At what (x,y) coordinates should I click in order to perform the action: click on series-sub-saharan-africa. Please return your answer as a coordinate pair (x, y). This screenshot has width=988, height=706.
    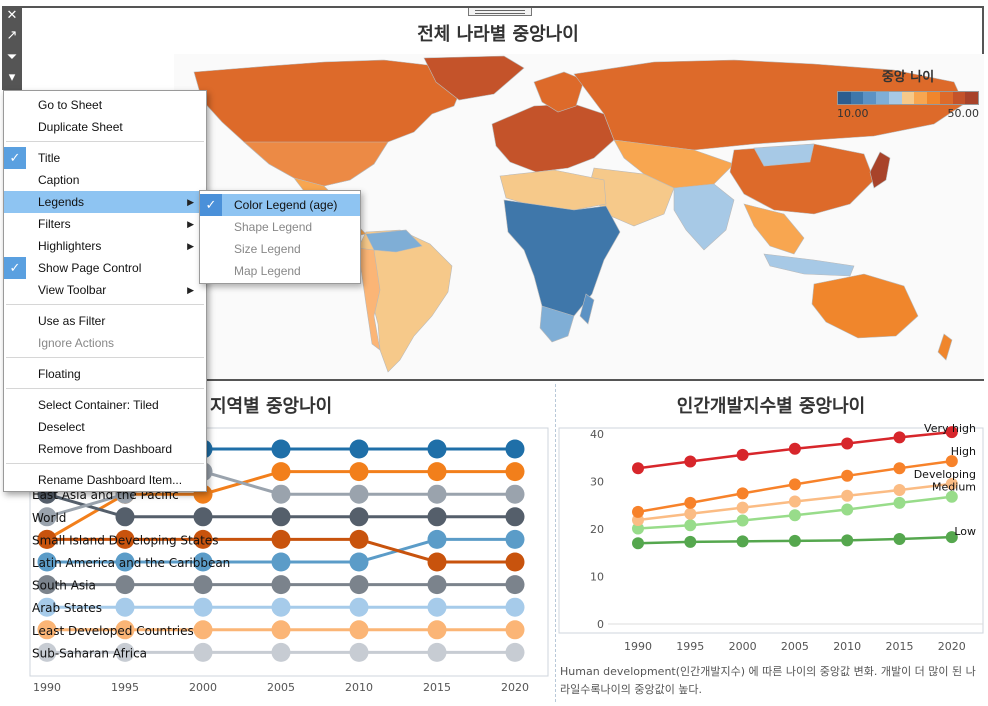
    Looking at the image, I should click on (281, 652).